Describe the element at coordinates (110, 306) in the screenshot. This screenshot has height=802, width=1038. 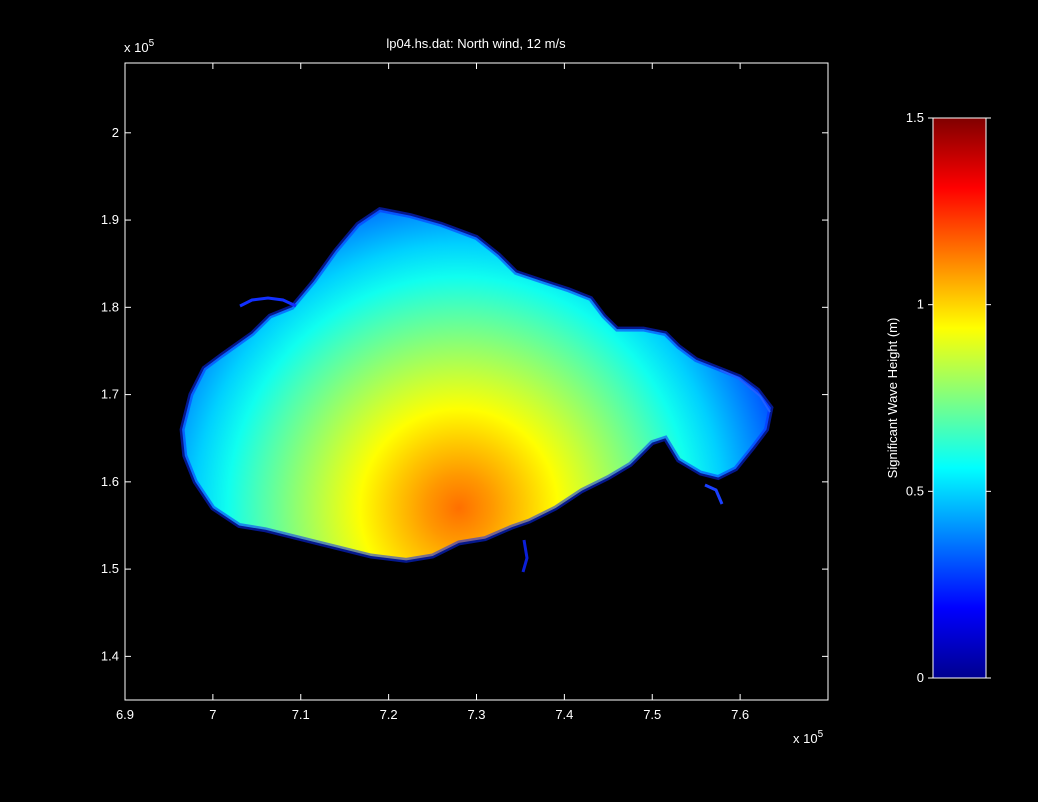
I see `y-tick-label: 1.8` at that location.